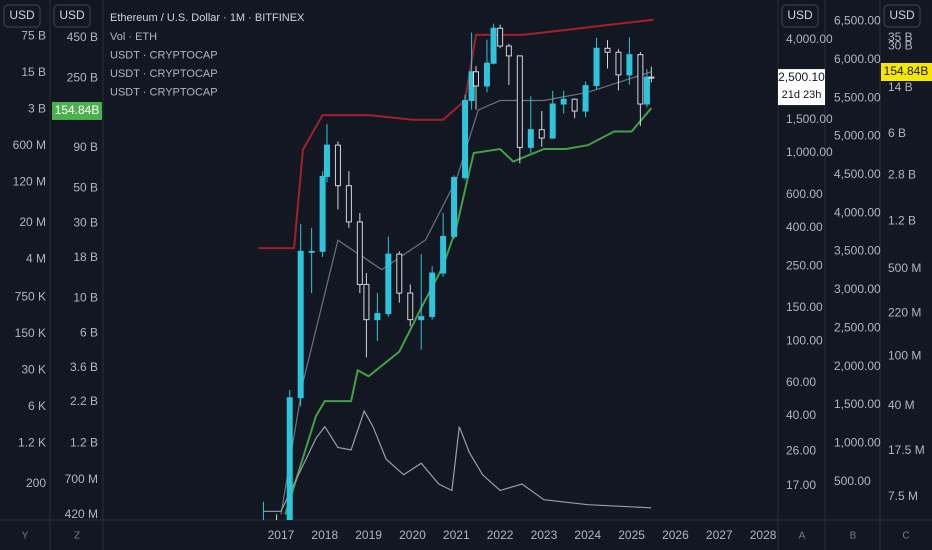 This screenshot has height=550, width=932. What do you see at coordinates (36, 259) in the screenshot?
I see `axis-tick-label: 4 M` at bounding box center [36, 259].